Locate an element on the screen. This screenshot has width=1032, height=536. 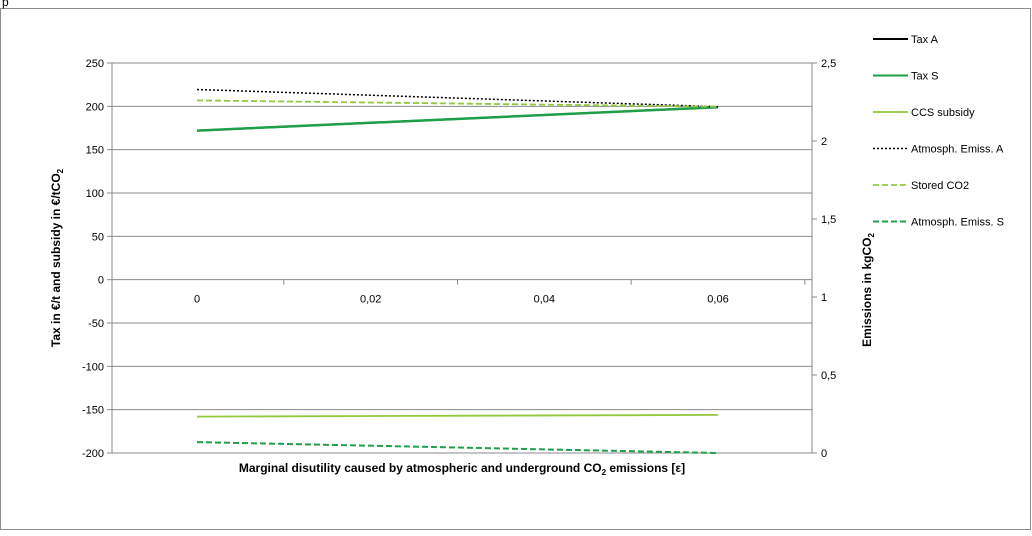
y2-tick-label: 2,5 is located at coordinates (828, 64).